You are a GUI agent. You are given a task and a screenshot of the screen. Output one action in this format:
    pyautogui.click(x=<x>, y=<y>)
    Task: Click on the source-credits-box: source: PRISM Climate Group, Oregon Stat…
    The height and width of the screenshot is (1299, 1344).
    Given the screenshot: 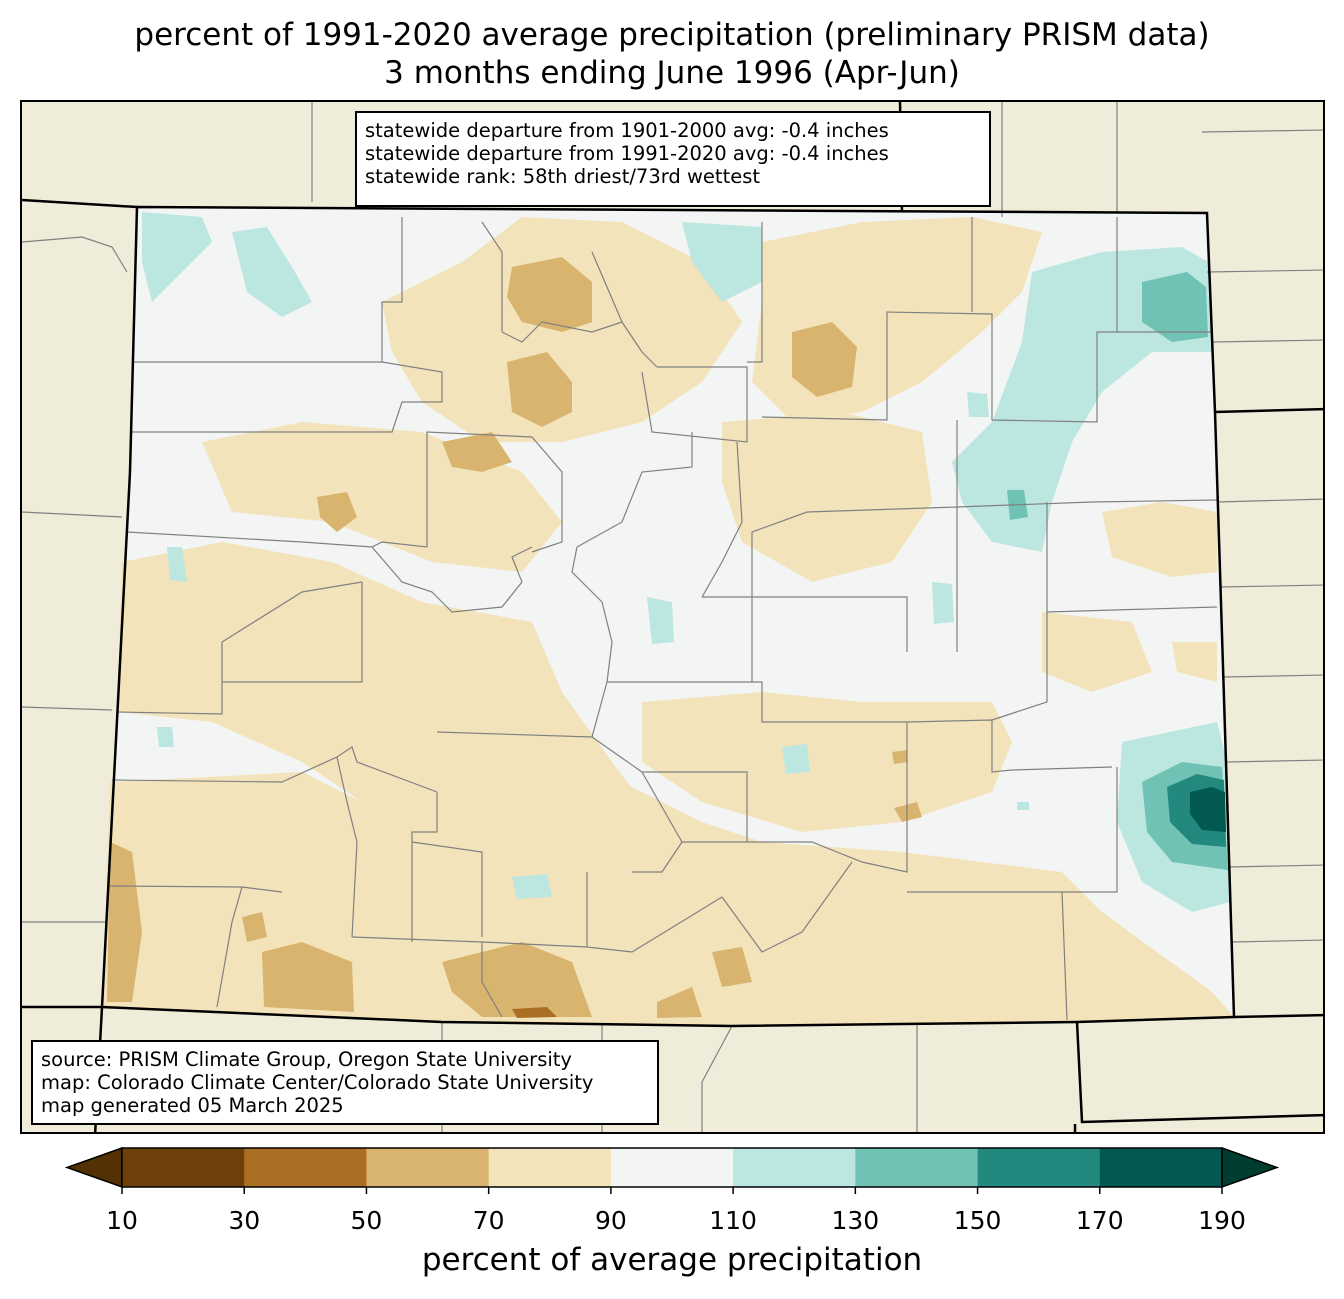 What is the action you would take?
    pyautogui.click(x=345, y=1082)
    